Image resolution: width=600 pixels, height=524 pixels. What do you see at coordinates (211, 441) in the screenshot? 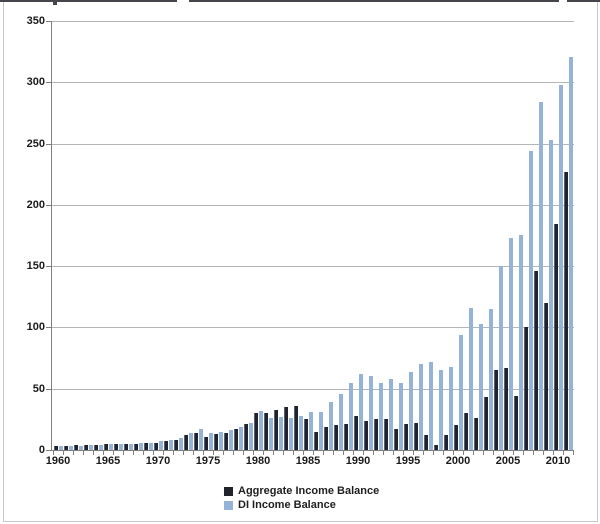
I see `bar-di-1975` at bounding box center [211, 441].